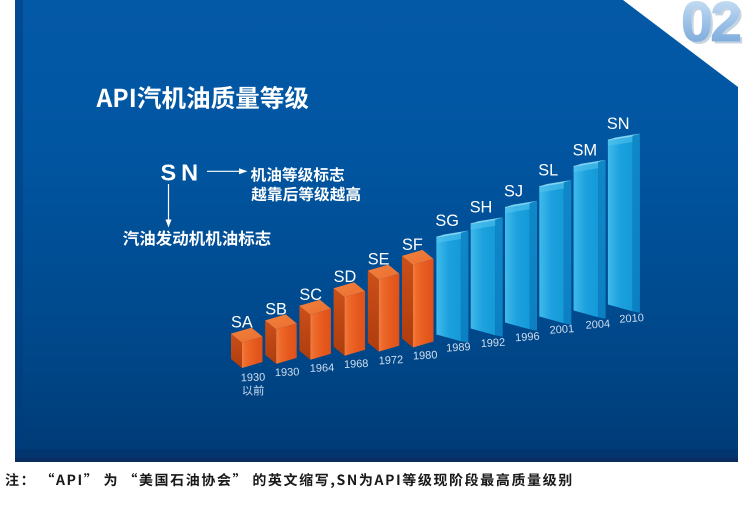  Describe the element at coordinates (412, 245) in the screenshot. I see `svg-text: SF` at that location.